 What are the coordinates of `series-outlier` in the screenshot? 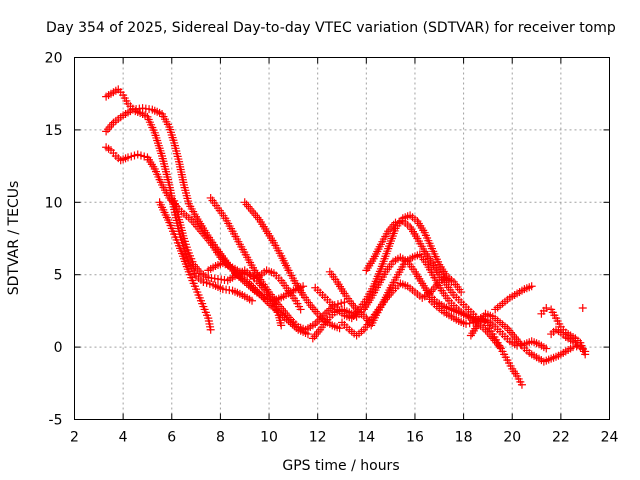 It's located at (582, 308).